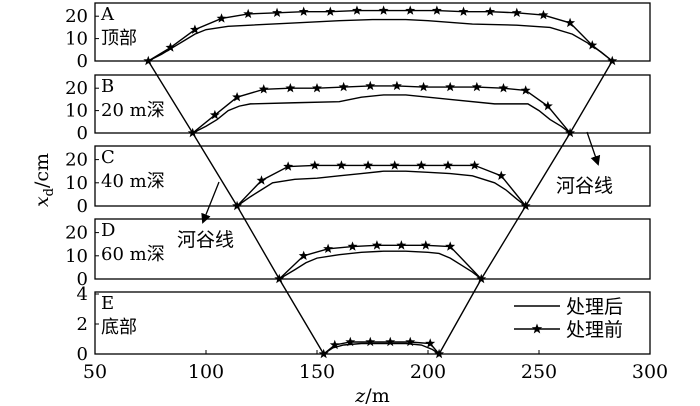 This screenshot has width=700, height=406. Describe the element at coordinates (42, 201) in the screenshot. I see `y-axis-label-var: x` at that location.